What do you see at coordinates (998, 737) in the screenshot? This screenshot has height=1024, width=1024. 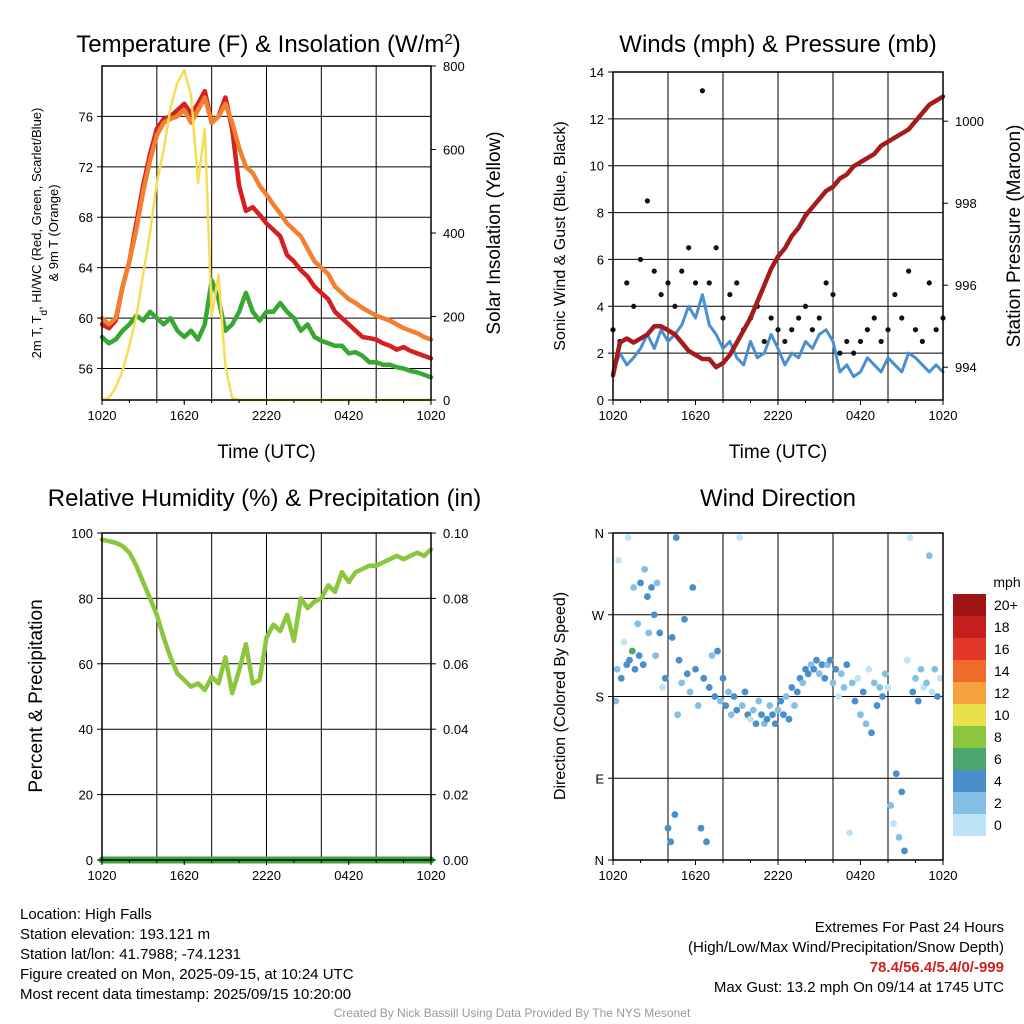 I see `colorbar-label: 8` at bounding box center [998, 737].